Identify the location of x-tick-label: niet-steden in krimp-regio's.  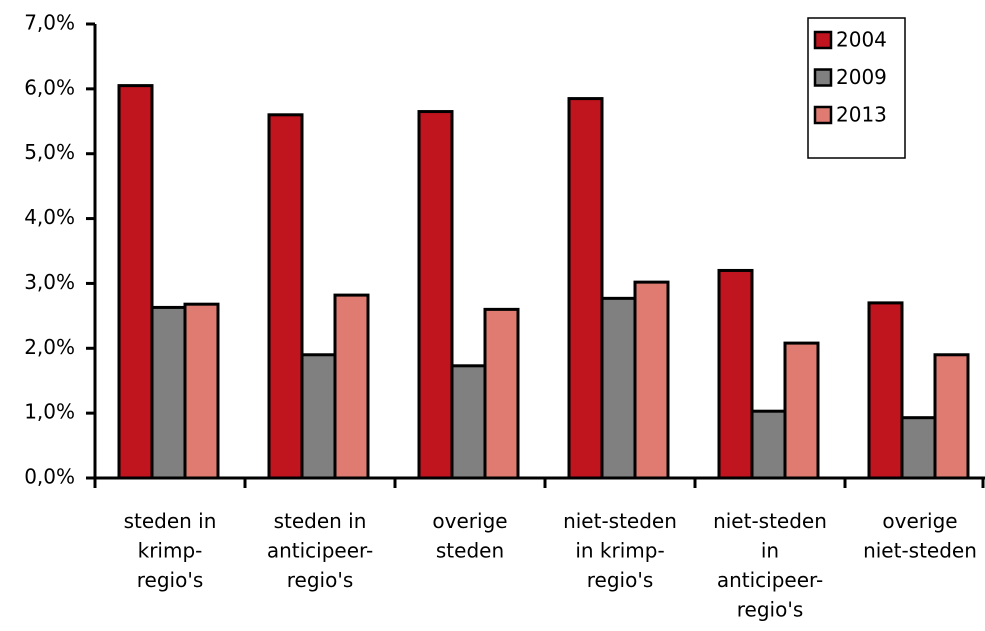
(620, 550).